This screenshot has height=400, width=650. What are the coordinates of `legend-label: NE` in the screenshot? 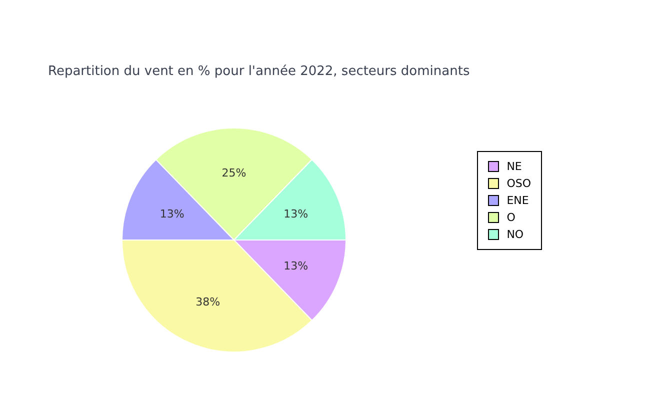 It's located at (514, 166).